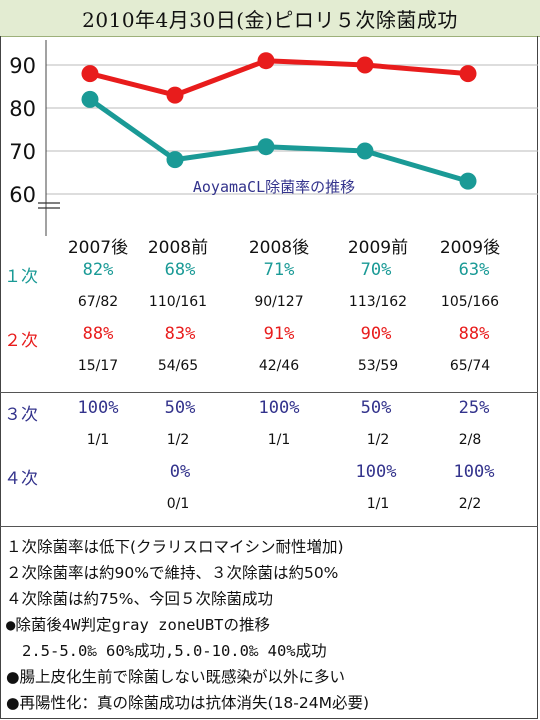 The image size is (540, 720). I want to click on y-tick-label: 90, so click(22, 66).